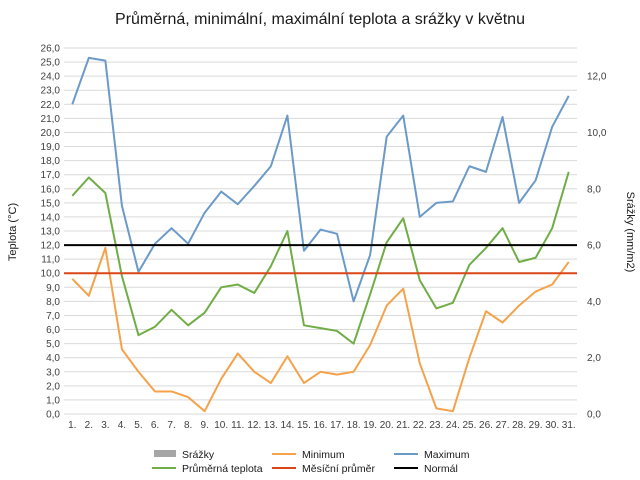  Describe the element at coordinates (50, 260) in the screenshot. I see `y-tick-label: 11,0` at that location.